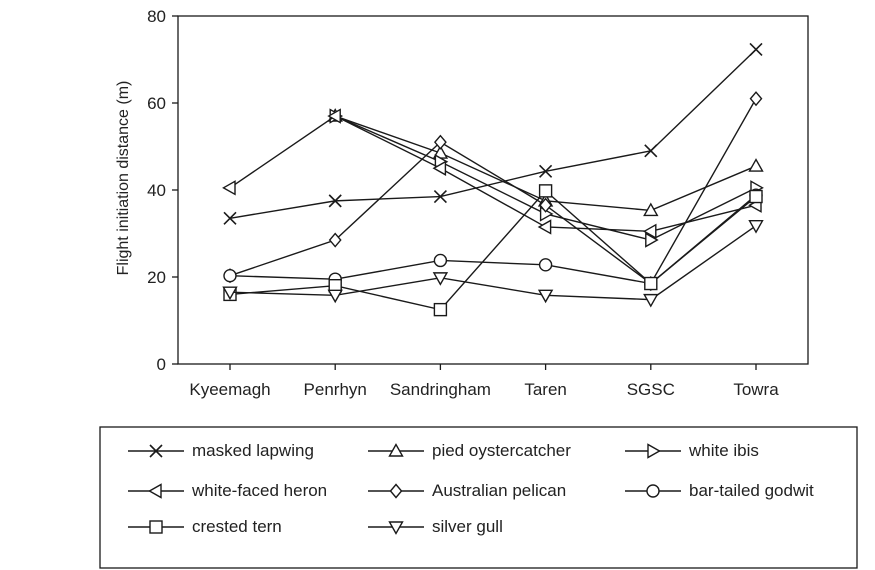  Describe the element at coordinates (499, 490) in the screenshot. I see `legend-label: Australian pelican` at that location.